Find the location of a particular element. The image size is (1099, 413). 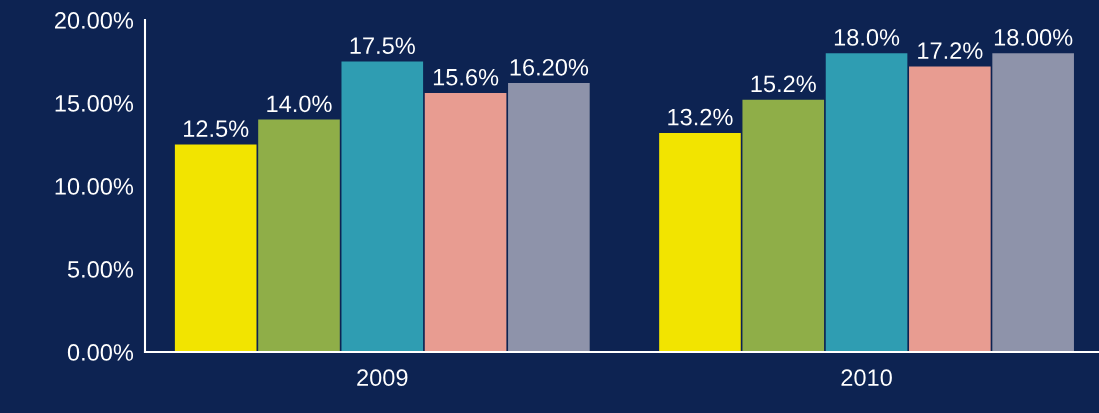

y-tick-label: 20.00% is located at coordinates (94, 20).